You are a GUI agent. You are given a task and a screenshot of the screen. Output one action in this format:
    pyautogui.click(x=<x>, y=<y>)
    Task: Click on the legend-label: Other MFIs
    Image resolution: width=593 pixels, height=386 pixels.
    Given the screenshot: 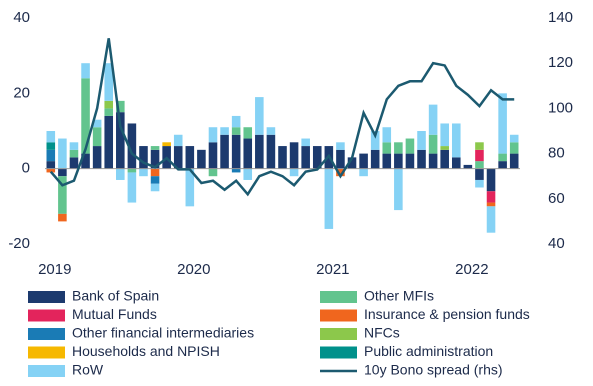 What is the action you would take?
    pyautogui.click(x=399, y=296)
    